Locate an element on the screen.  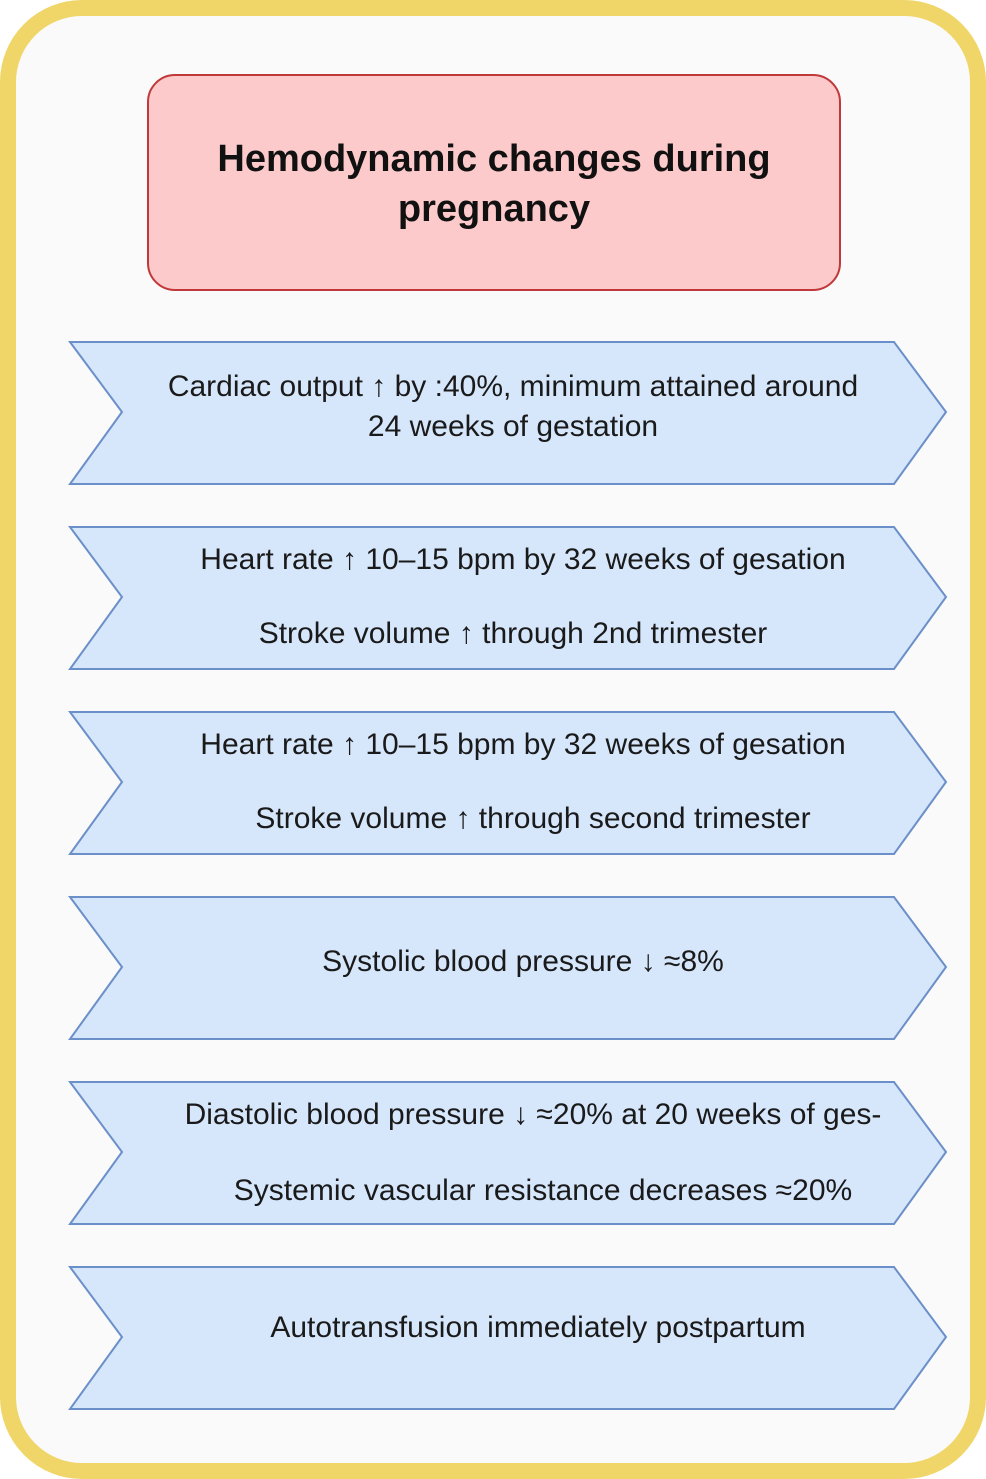
step-3-line-2: Stroke volume ↑ through second trimester is located at coordinates (533, 818).